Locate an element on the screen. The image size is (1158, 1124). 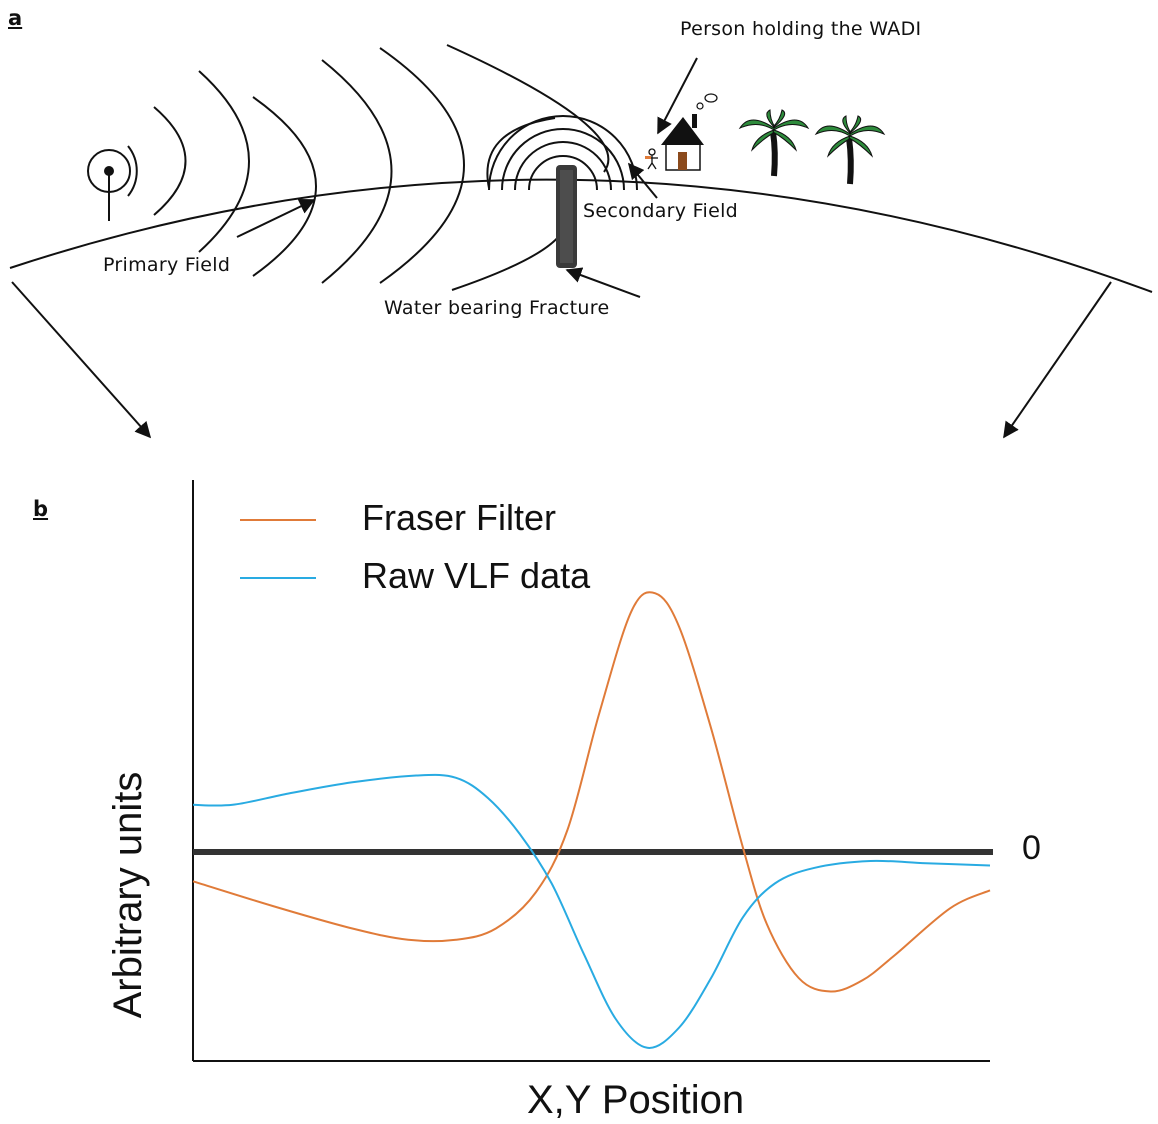
person-icon is located at coordinates (651, 159).